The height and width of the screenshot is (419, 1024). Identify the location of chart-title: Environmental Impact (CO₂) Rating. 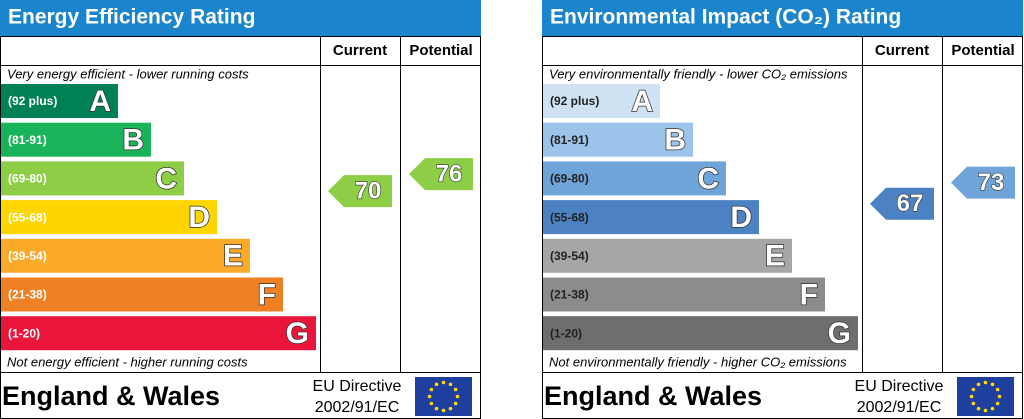
(725, 17).